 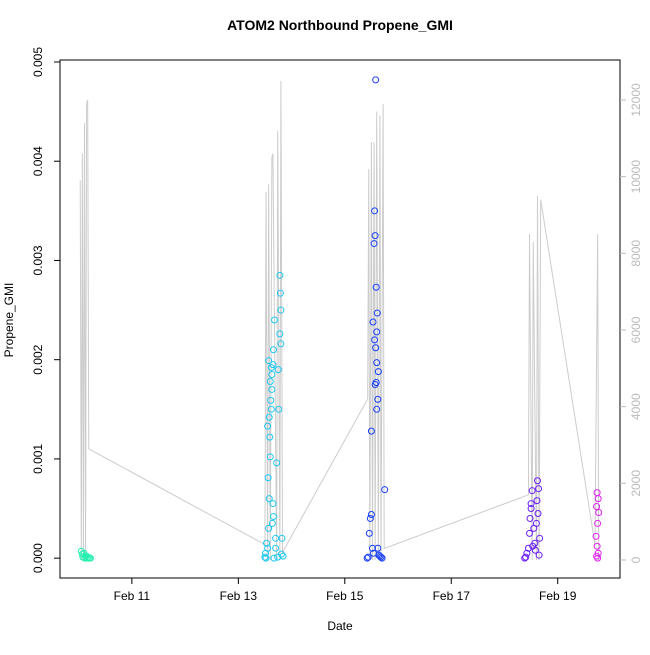 What do you see at coordinates (636, 483) in the screenshot?
I see `y2-tick-label: 2000` at bounding box center [636, 483].